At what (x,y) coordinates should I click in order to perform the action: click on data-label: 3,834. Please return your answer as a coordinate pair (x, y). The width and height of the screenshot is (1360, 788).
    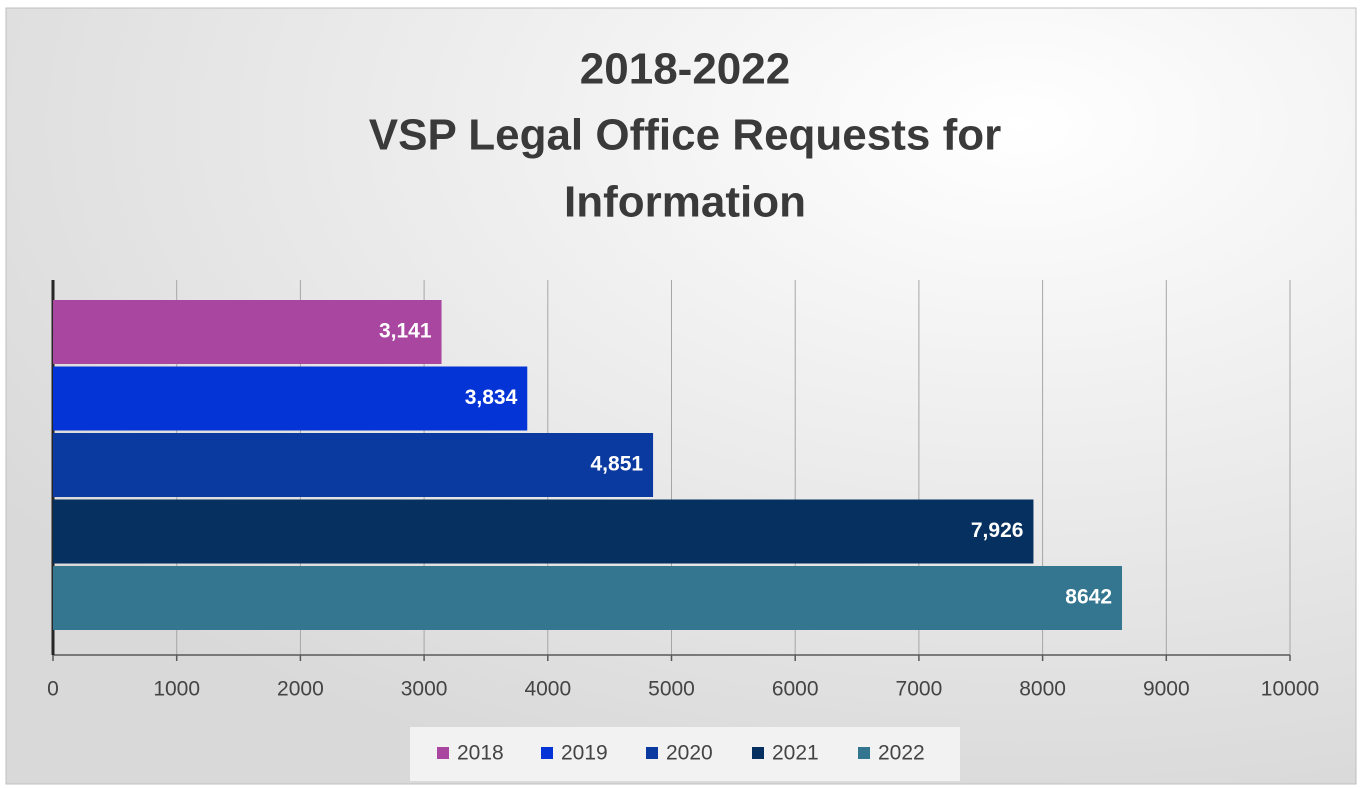
    Looking at the image, I should click on (491, 397).